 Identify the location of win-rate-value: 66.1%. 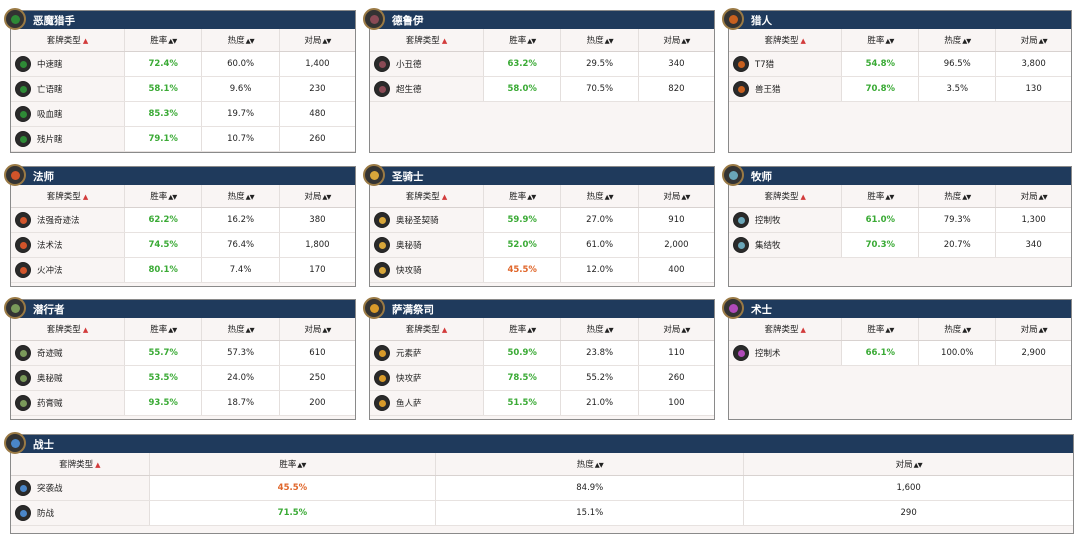
(880, 353).